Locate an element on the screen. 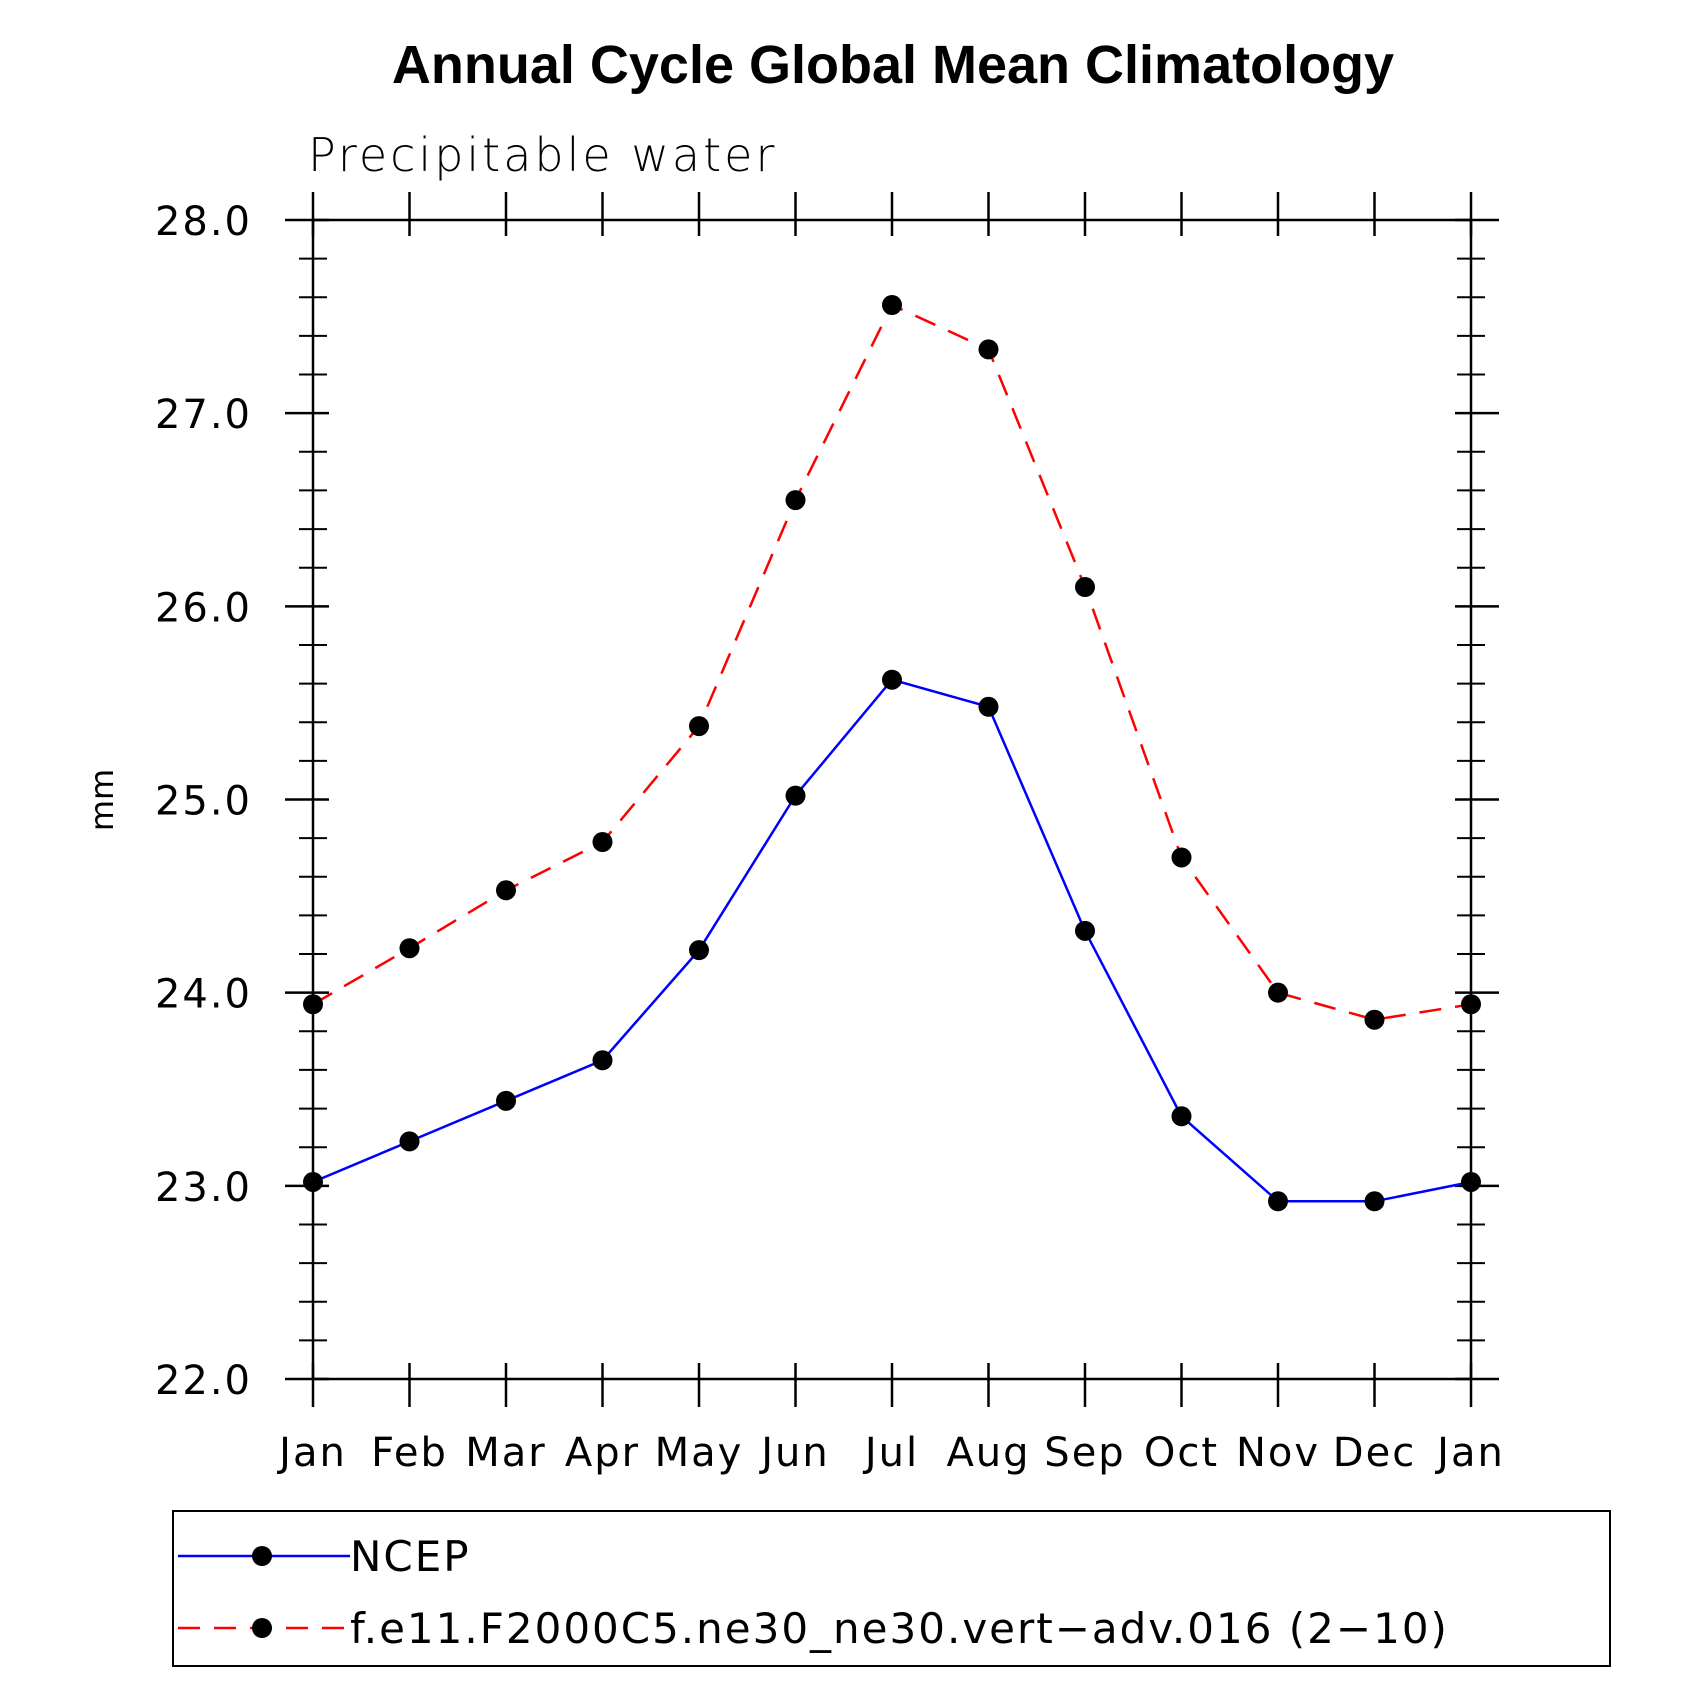  y-tick-label: 24.0 is located at coordinates (203, 995).